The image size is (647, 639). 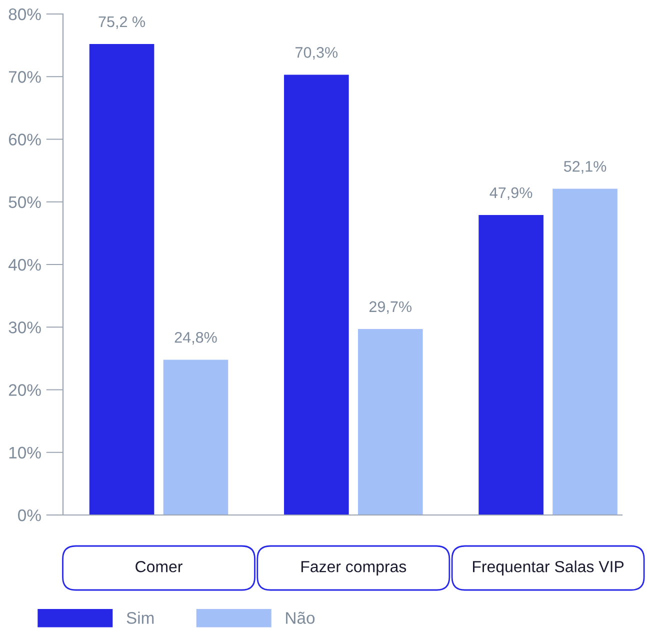 What do you see at coordinates (24, 328) in the screenshot?
I see `y-tick-label: 30%` at bounding box center [24, 328].